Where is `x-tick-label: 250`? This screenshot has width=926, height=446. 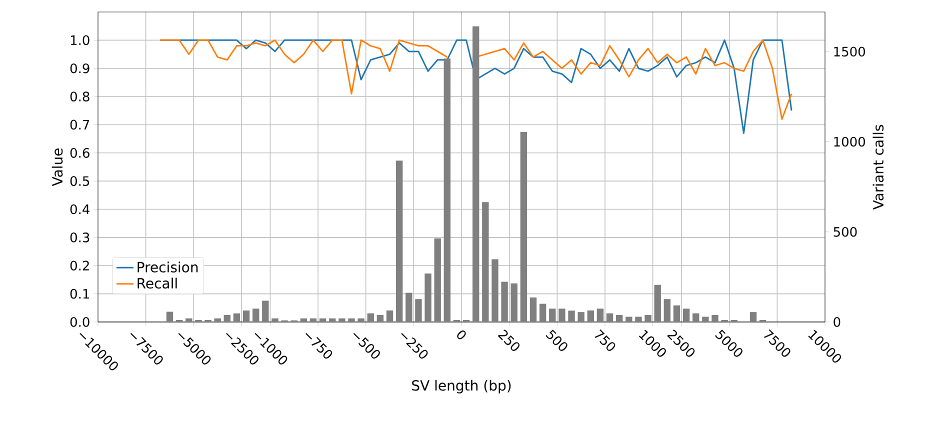
x-tick-label: 250 is located at coordinates (509, 340).